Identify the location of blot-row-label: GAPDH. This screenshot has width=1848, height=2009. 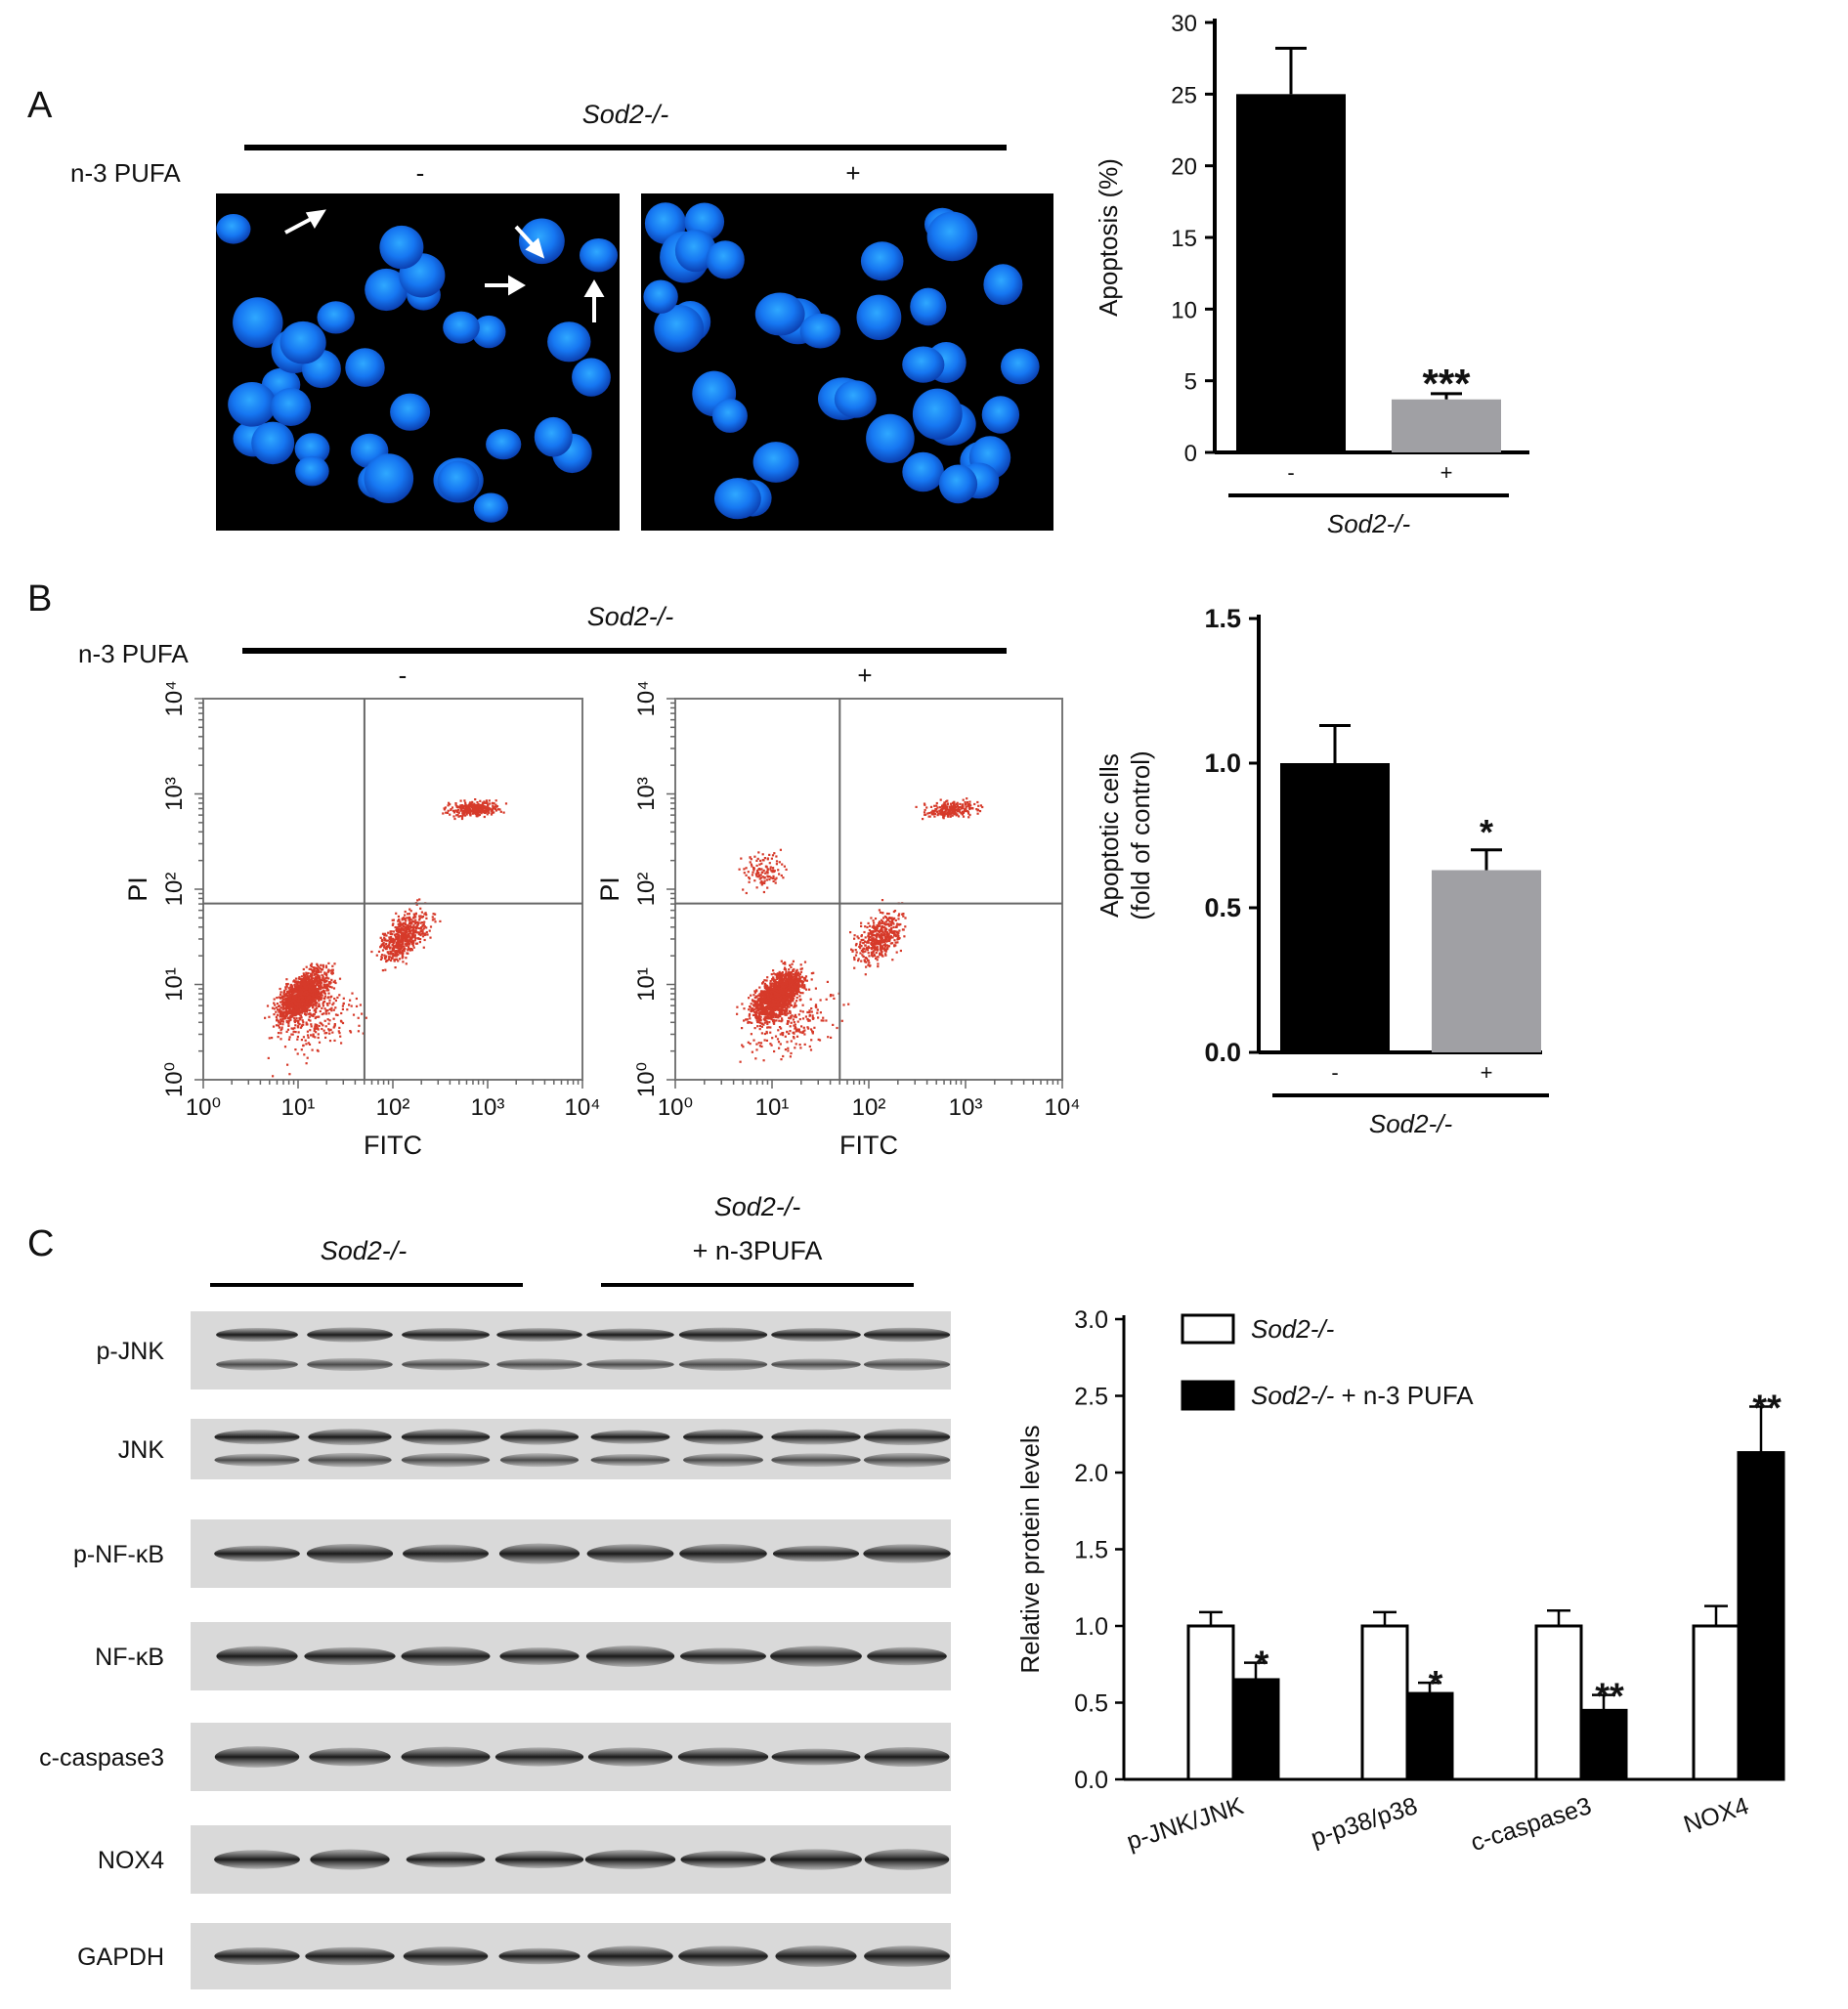
(120, 1957).